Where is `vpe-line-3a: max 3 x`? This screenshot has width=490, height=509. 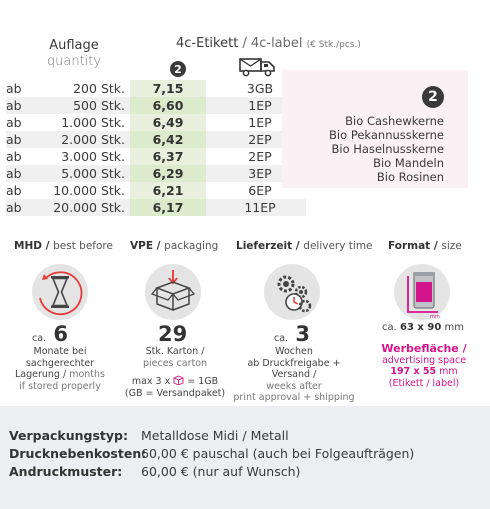 vpe-line-3a: max 3 x is located at coordinates (151, 381).